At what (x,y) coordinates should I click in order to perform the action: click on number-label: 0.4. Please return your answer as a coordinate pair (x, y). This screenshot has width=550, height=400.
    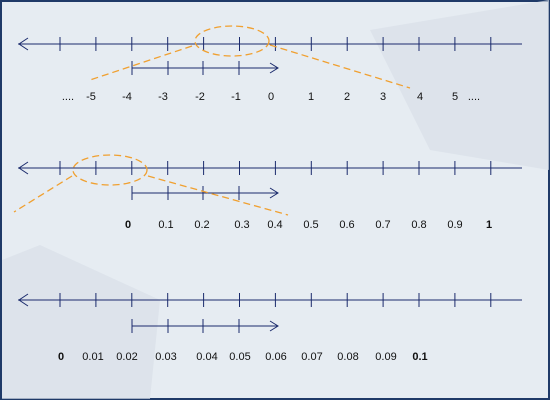
    Looking at the image, I should click on (274, 225).